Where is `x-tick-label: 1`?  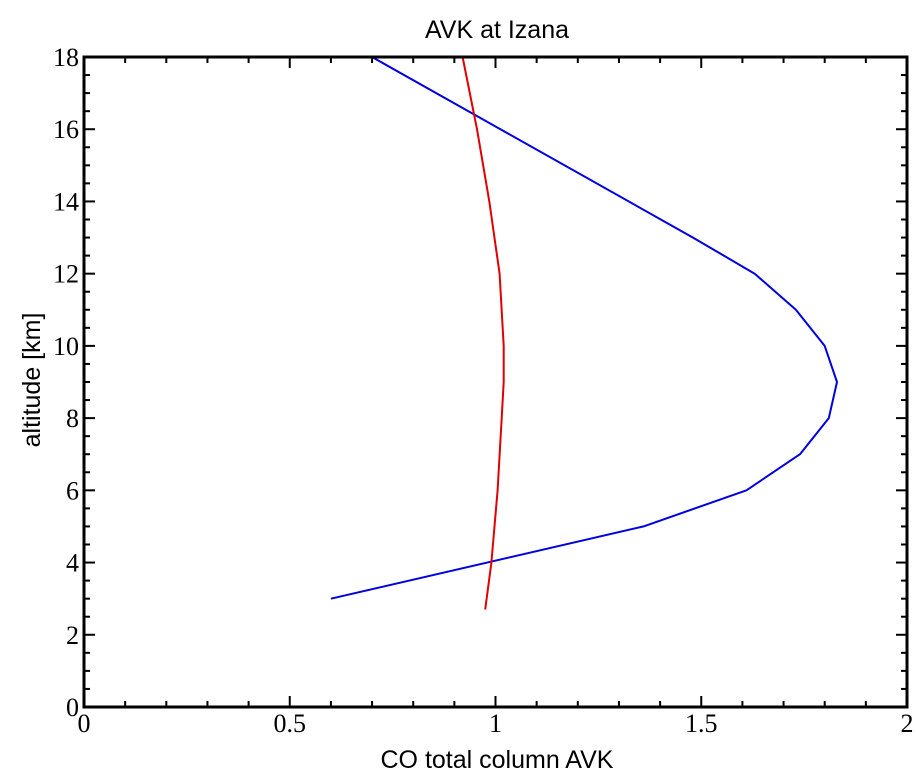
x-tick-label: 1 is located at coordinates (495, 723).